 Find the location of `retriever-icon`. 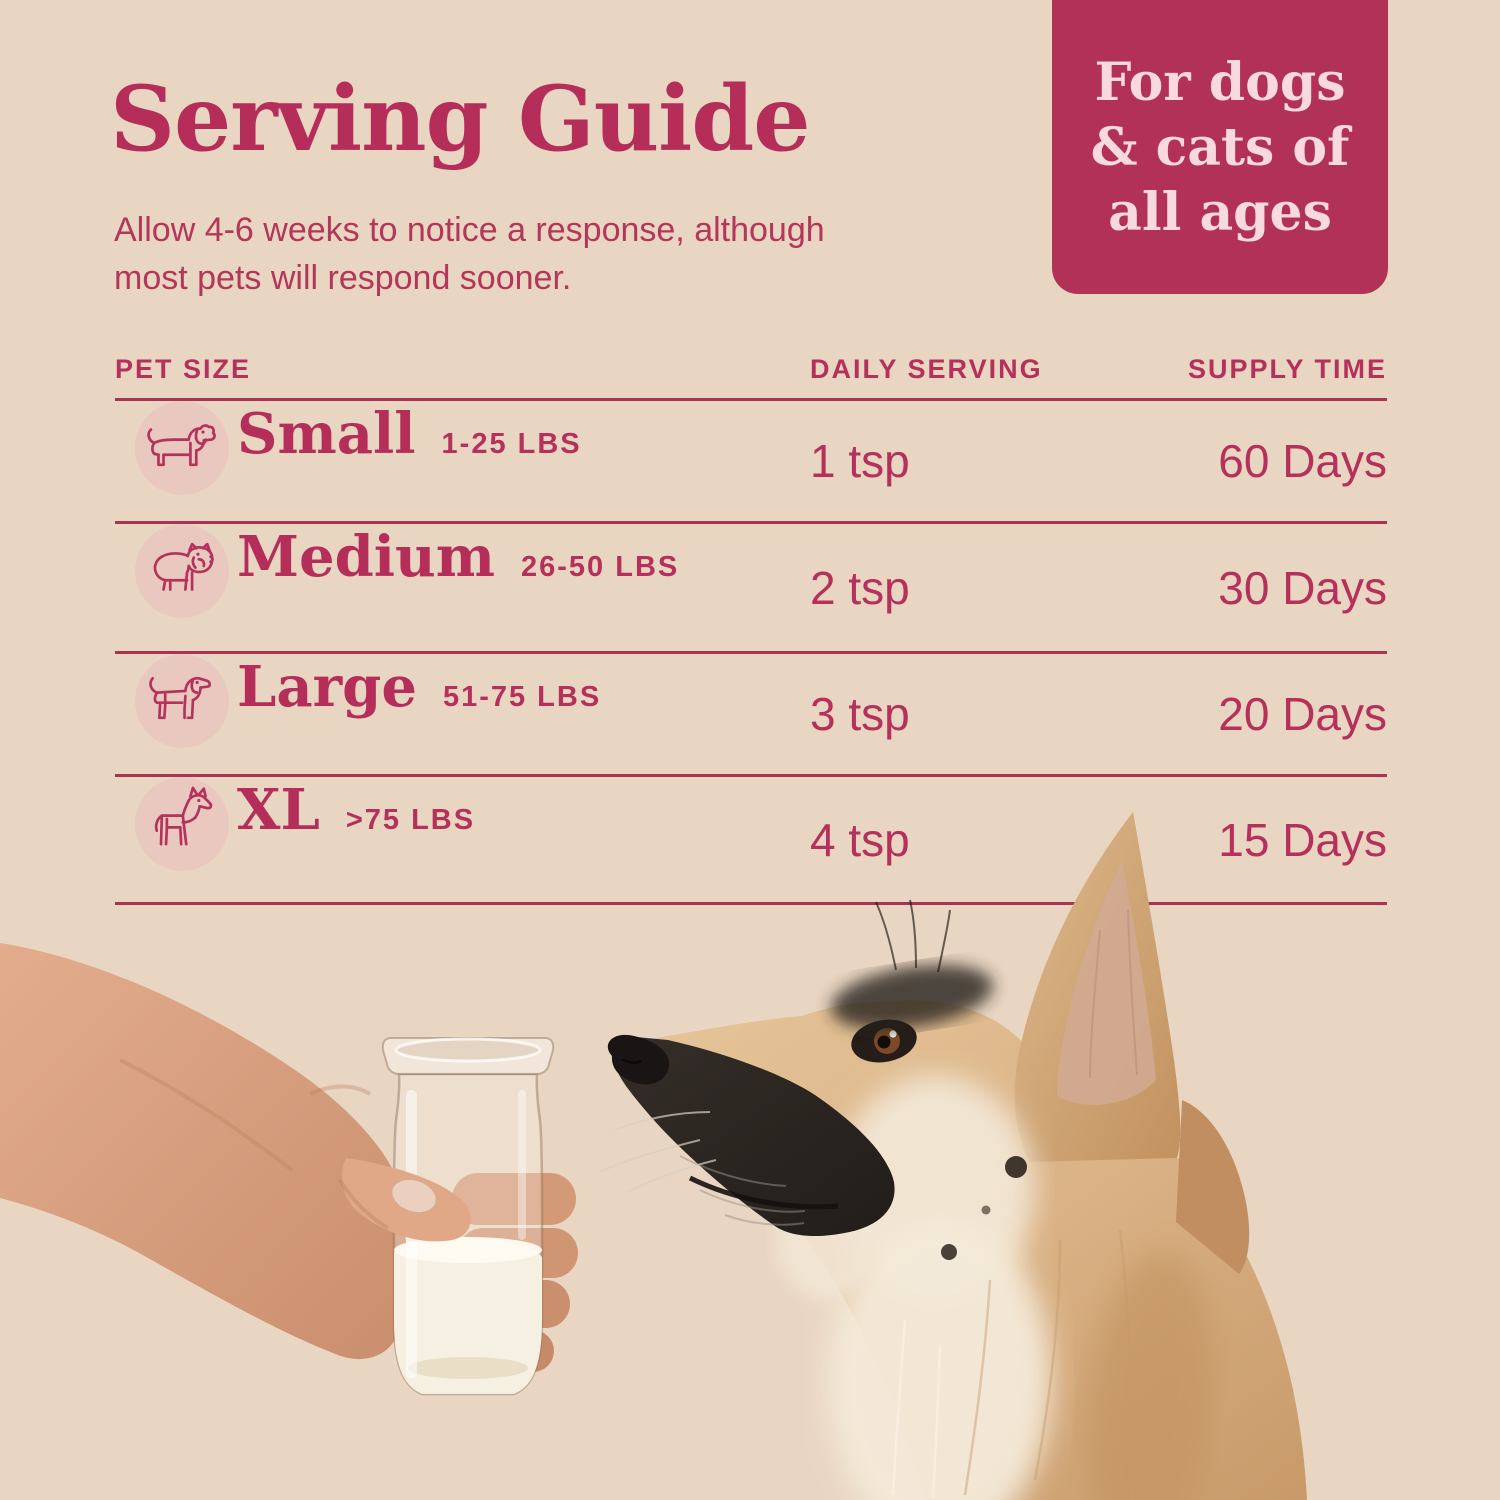

retriever-icon is located at coordinates (182, 701).